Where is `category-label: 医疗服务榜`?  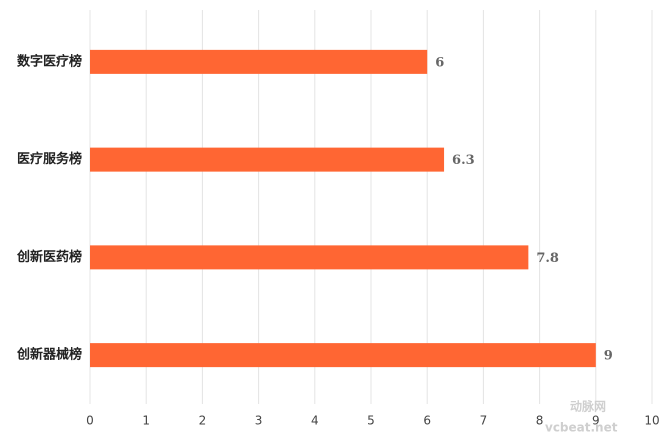 category-label: 医疗服务榜 is located at coordinates (49, 159).